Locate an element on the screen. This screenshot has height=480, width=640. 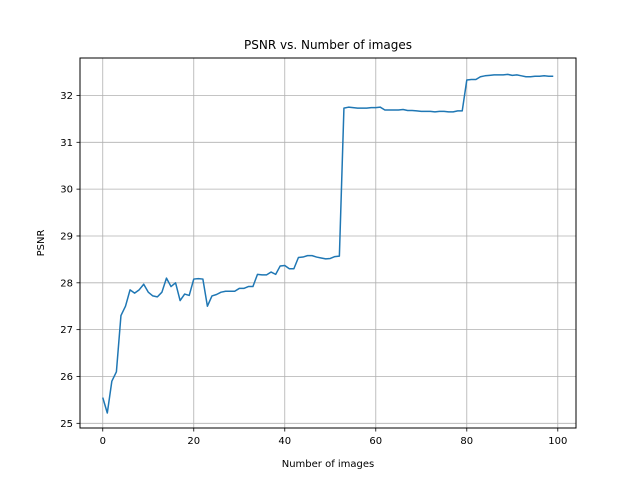
y-tick-label: 25 is located at coordinates (66, 424).